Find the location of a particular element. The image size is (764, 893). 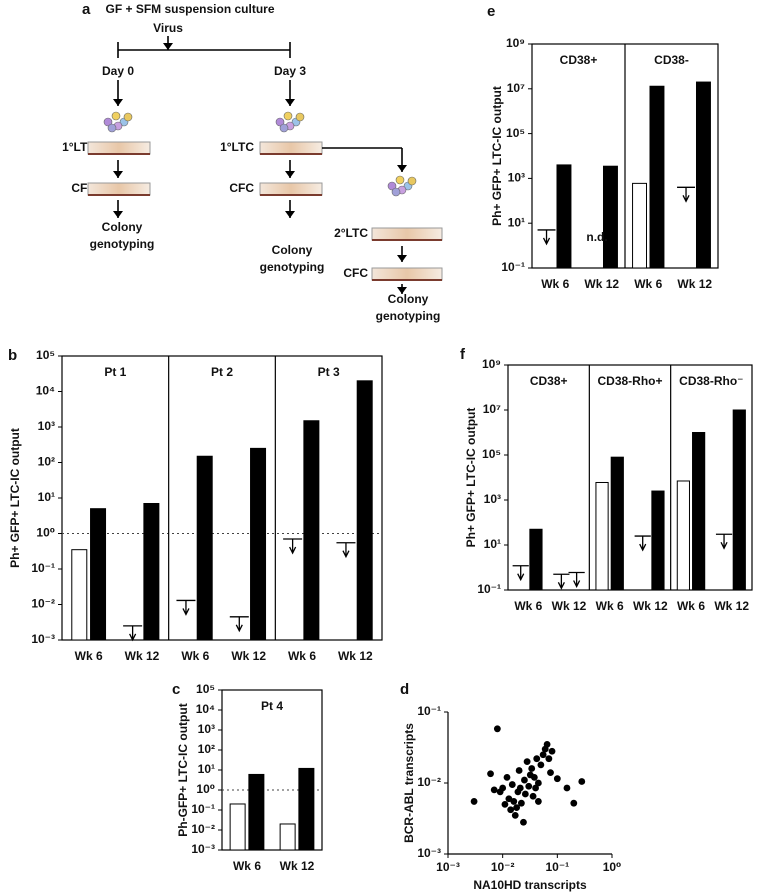

panel-label: b is located at coordinates (12, 355).